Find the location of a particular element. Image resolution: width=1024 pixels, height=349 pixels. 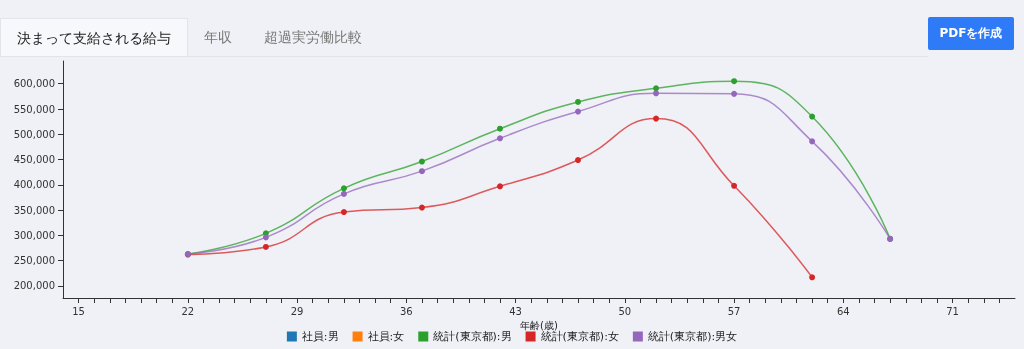

legend-label: 統計(東京都):男女 is located at coordinates (692, 336).